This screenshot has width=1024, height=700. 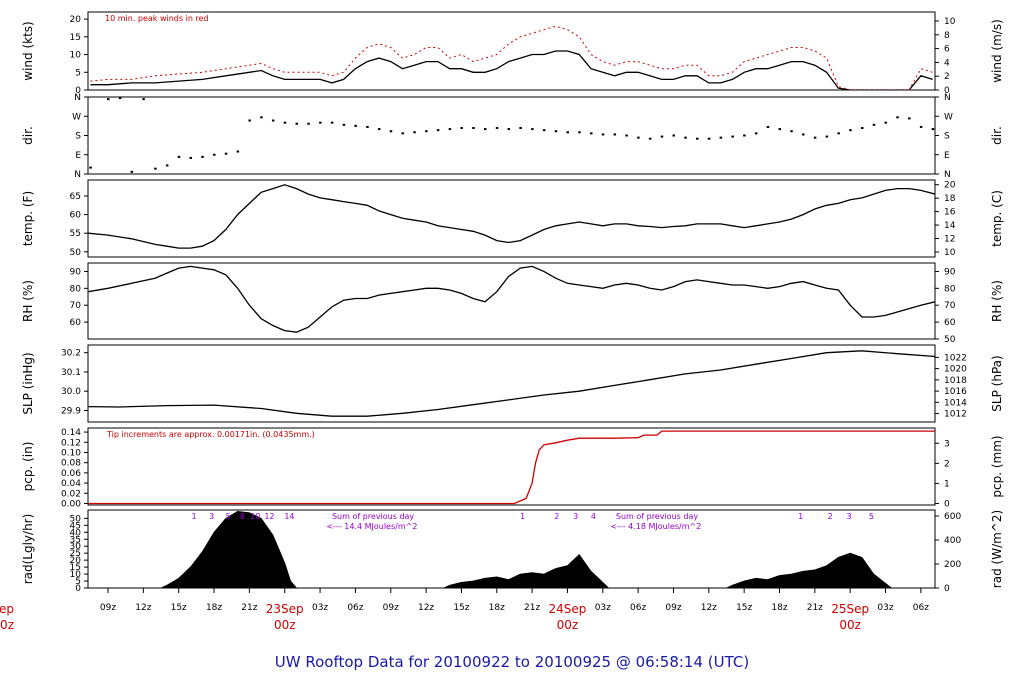 What do you see at coordinates (997, 135) in the screenshot?
I see `dir-ylabel-right: dir.` at bounding box center [997, 135].